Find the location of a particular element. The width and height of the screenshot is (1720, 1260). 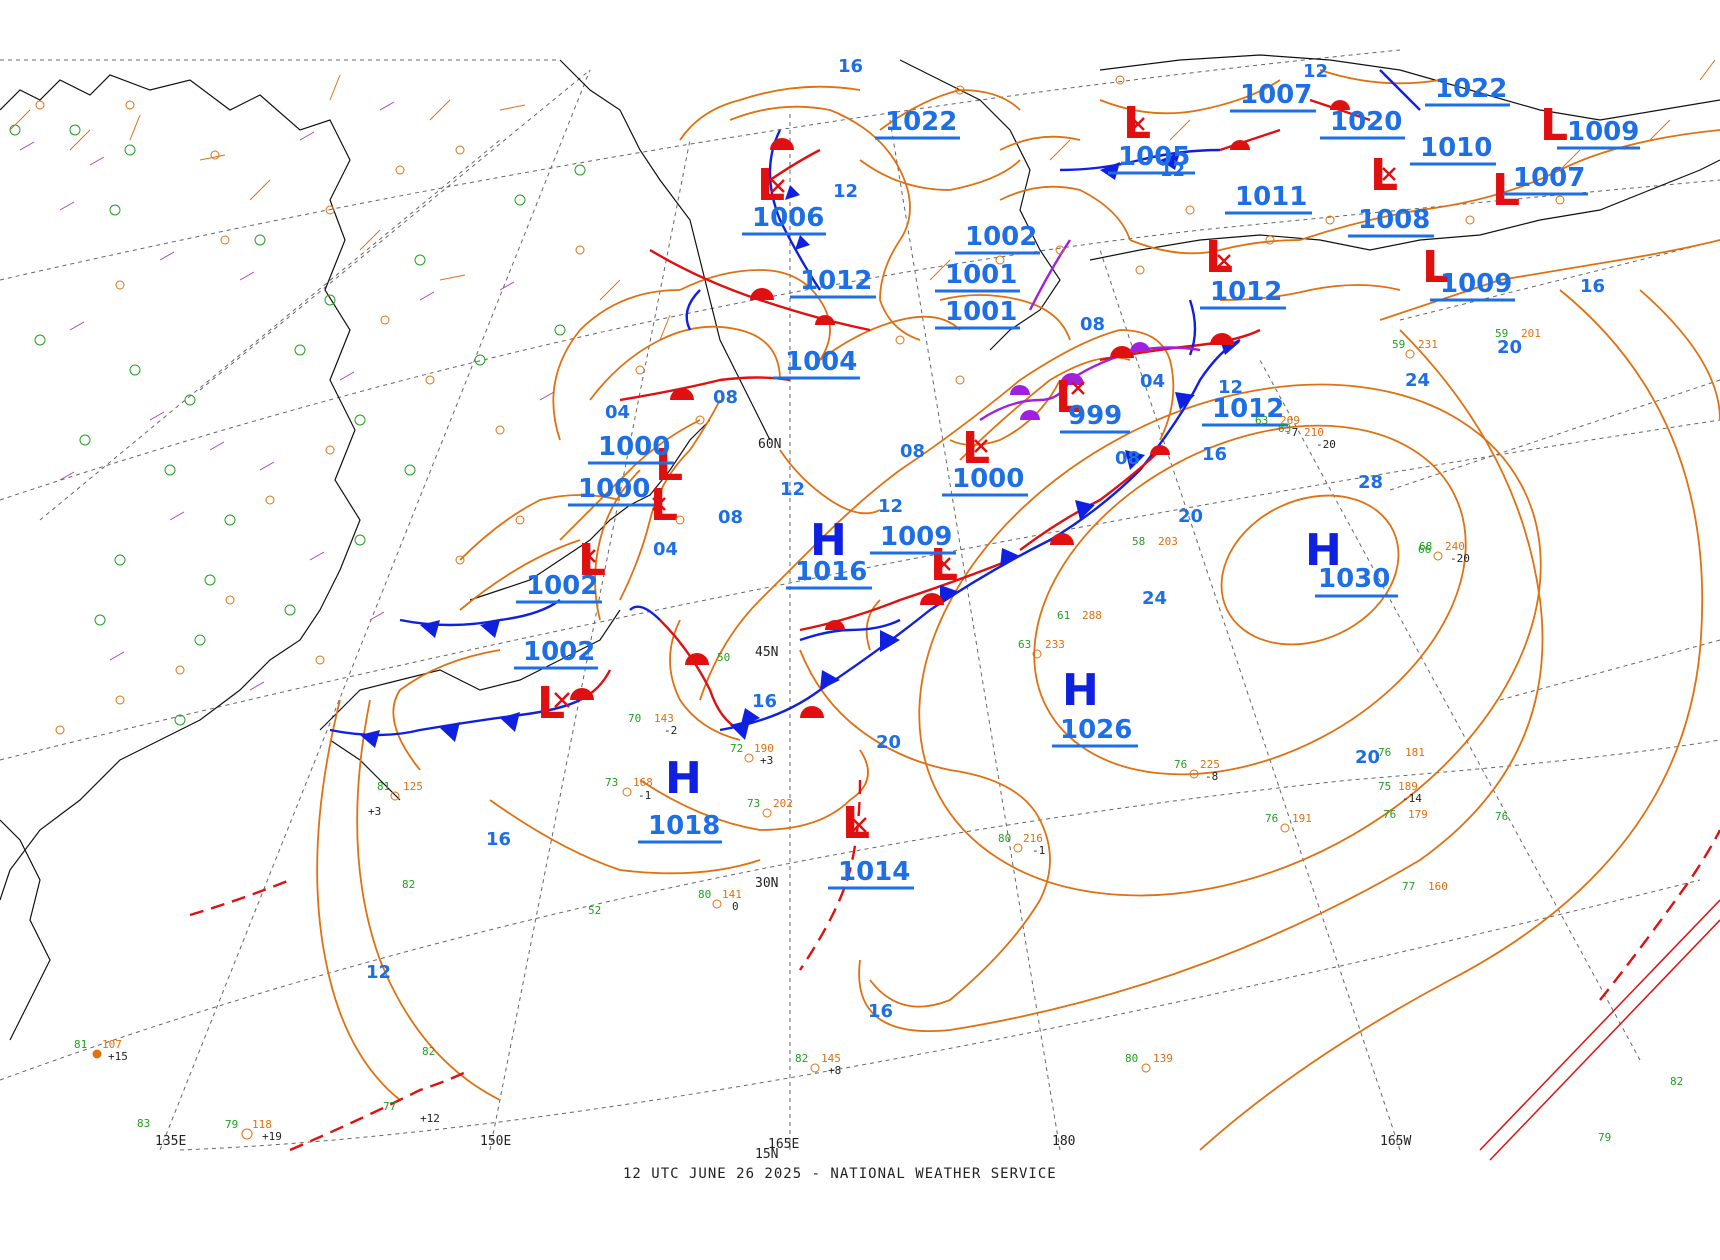

lat-label-30n: 30N is located at coordinates (766, 883).